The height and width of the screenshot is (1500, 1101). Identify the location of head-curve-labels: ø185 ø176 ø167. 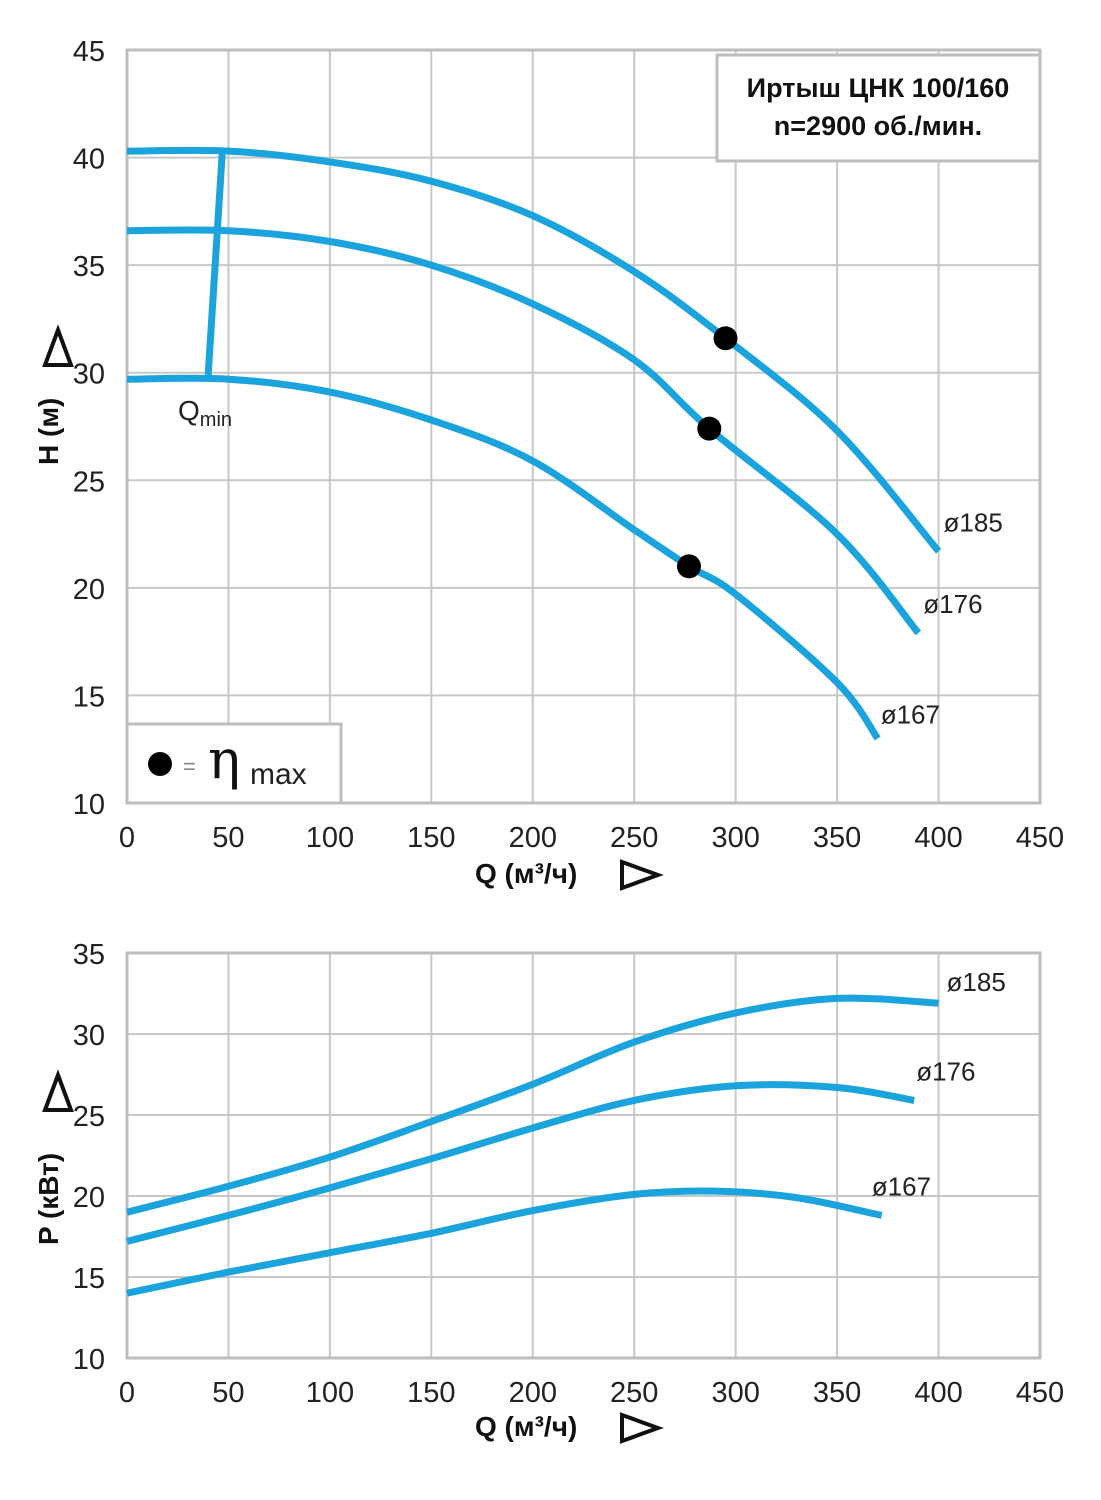
(942, 618).